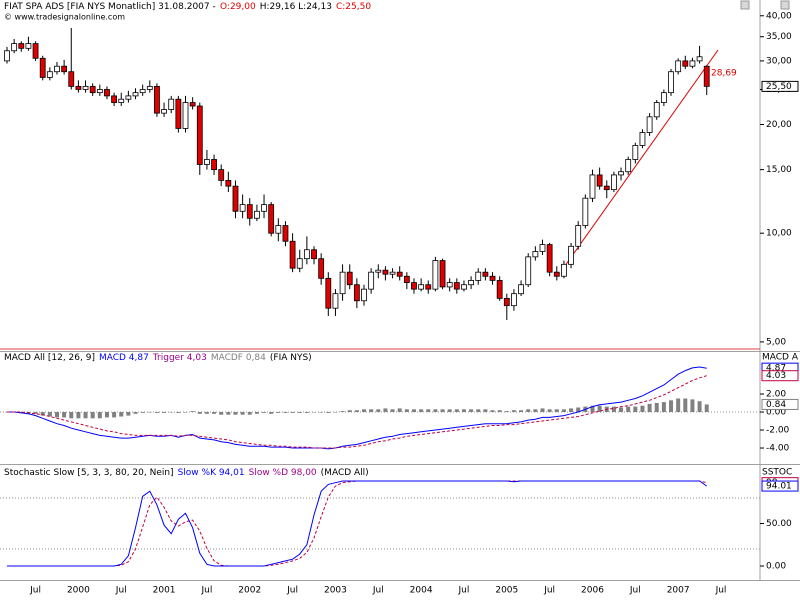  I want to click on y-tick-label: -4.00, so click(778, 449).